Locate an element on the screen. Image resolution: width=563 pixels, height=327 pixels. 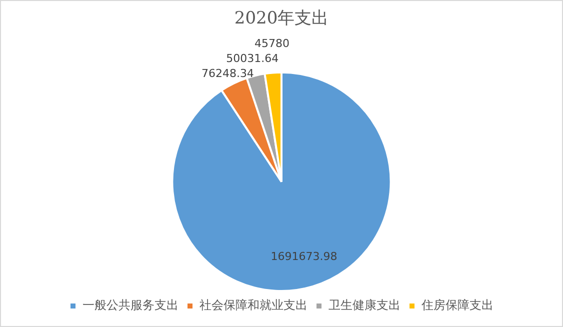
data-label: 1691673.98 is located at coordinates (304, 256).